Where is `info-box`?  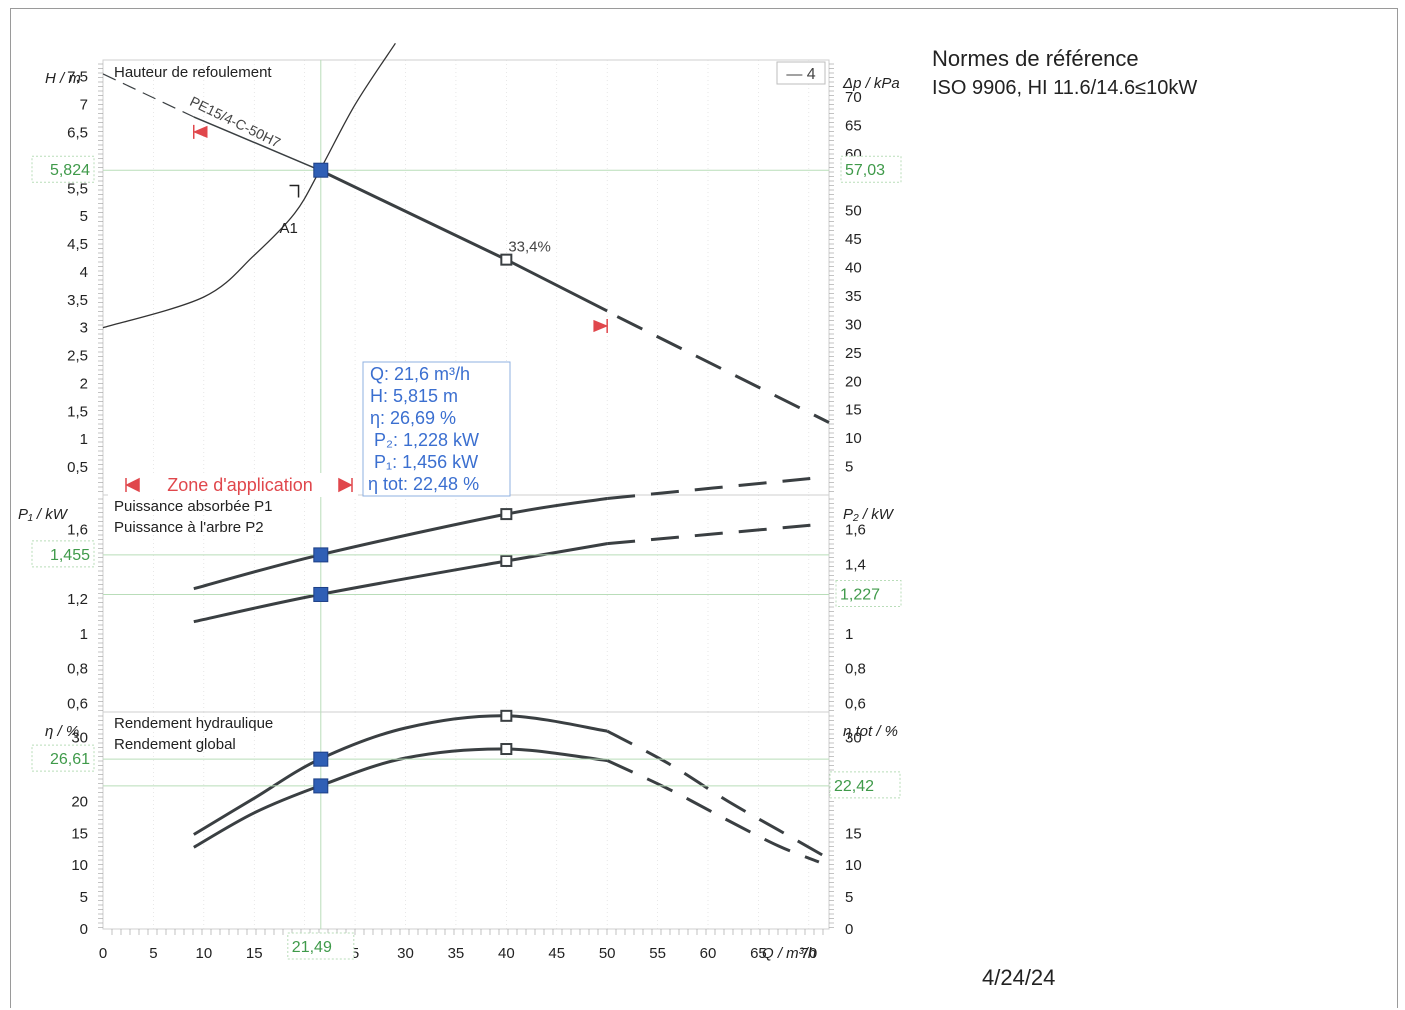
info-box is located at coordinates (436, 429).